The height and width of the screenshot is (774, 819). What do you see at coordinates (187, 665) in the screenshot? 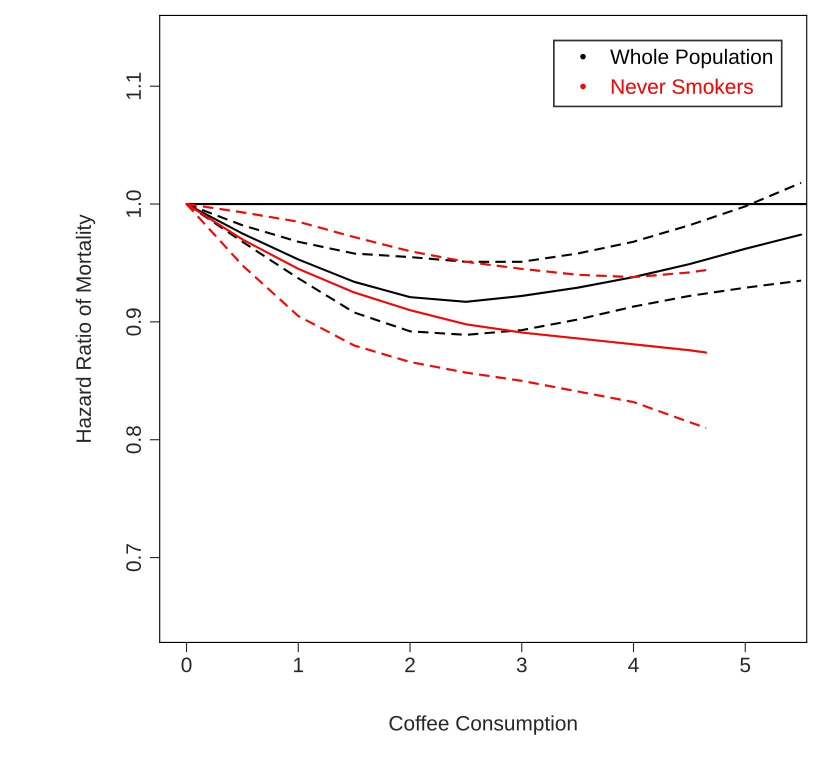
I see `x-tick-label: 0` at bounding box center [187, 665].